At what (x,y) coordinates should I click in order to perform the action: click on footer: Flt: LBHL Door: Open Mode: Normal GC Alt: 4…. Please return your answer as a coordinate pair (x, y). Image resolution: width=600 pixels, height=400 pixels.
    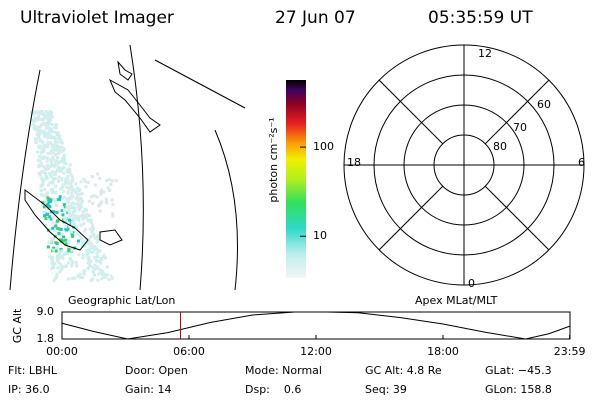
    Looking at the image, I should click on (280, 380).